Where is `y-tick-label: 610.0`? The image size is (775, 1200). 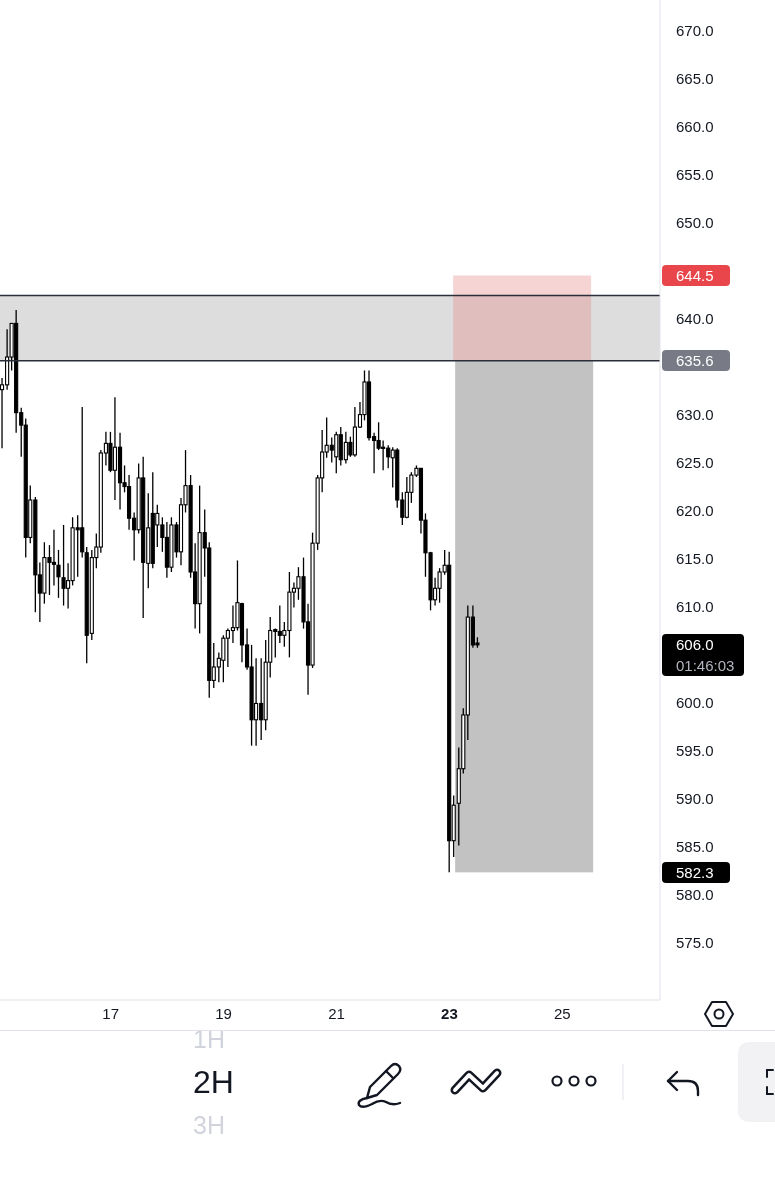 y-tick-label: 610.0 is located at coordinates (695, 606).